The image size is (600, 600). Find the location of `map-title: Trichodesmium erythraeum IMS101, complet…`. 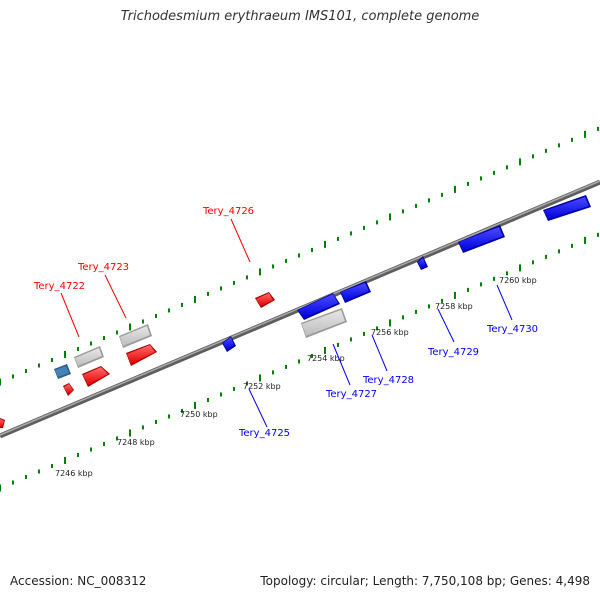

map-title: Trichodesmium erythraeum IMS101, complet… is located at coordinates (300, 16).